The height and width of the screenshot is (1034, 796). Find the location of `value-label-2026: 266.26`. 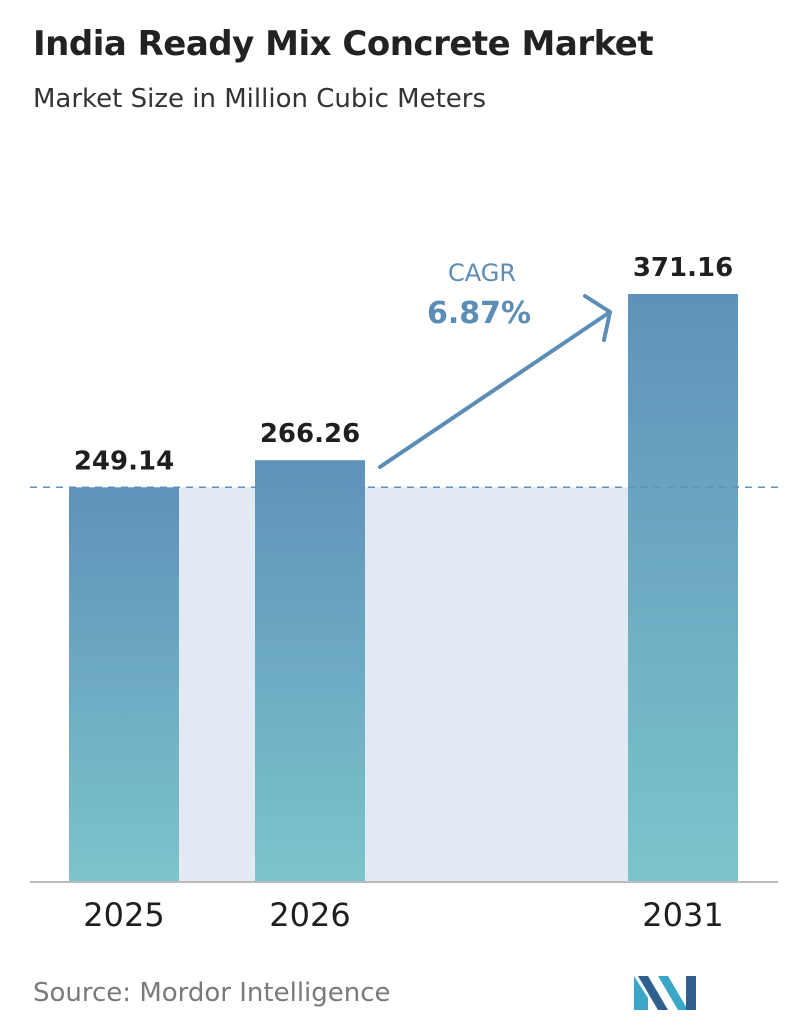

value-label-2026: 266.26 is located at coordinates (310, 434).